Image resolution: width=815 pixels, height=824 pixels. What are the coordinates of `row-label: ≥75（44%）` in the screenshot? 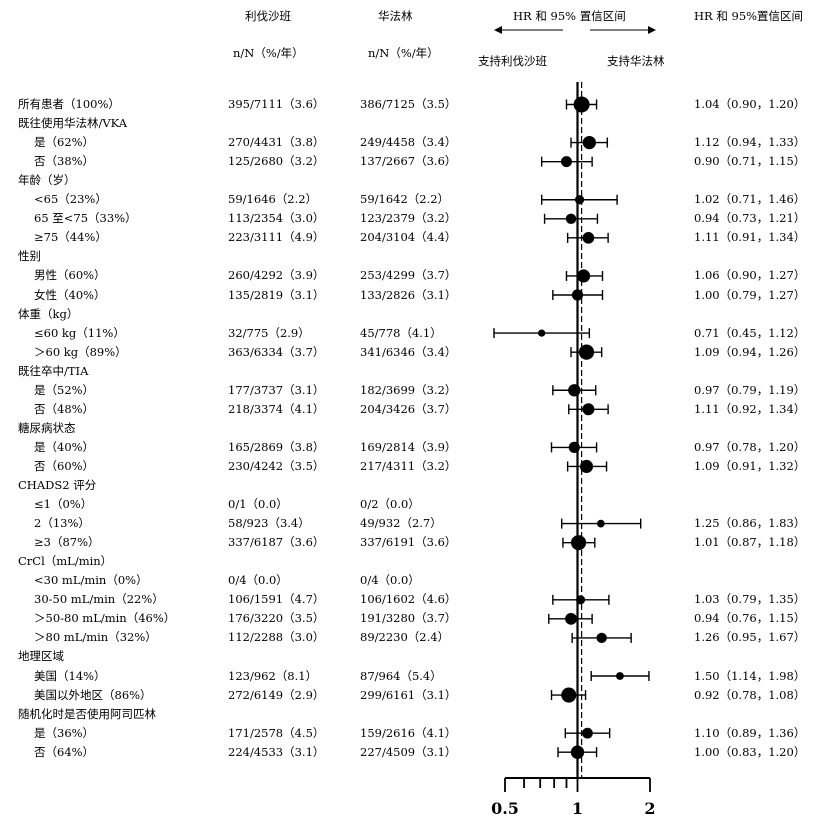 It's located at (70, 237).